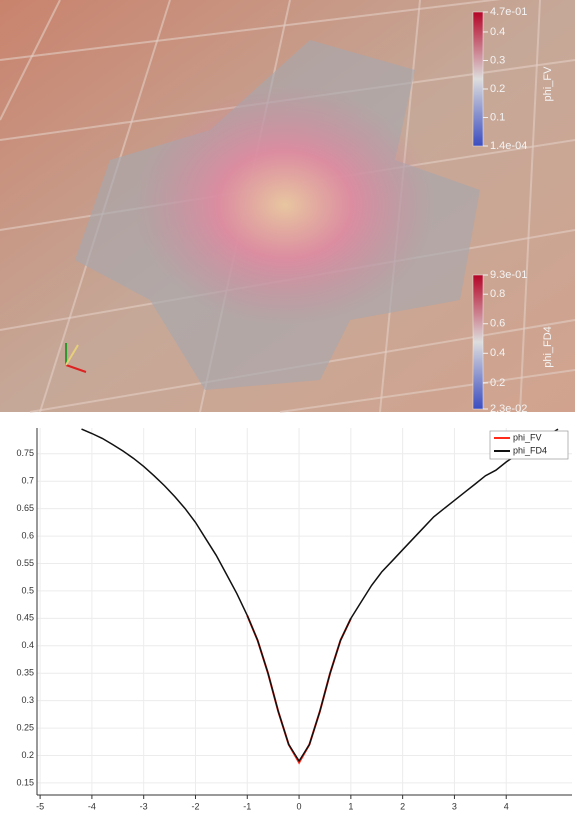  What do you see at coordinates (497, 324) in the screenshot?
I see `colorbar-label: 0.6` at bounding box center [497, 324].